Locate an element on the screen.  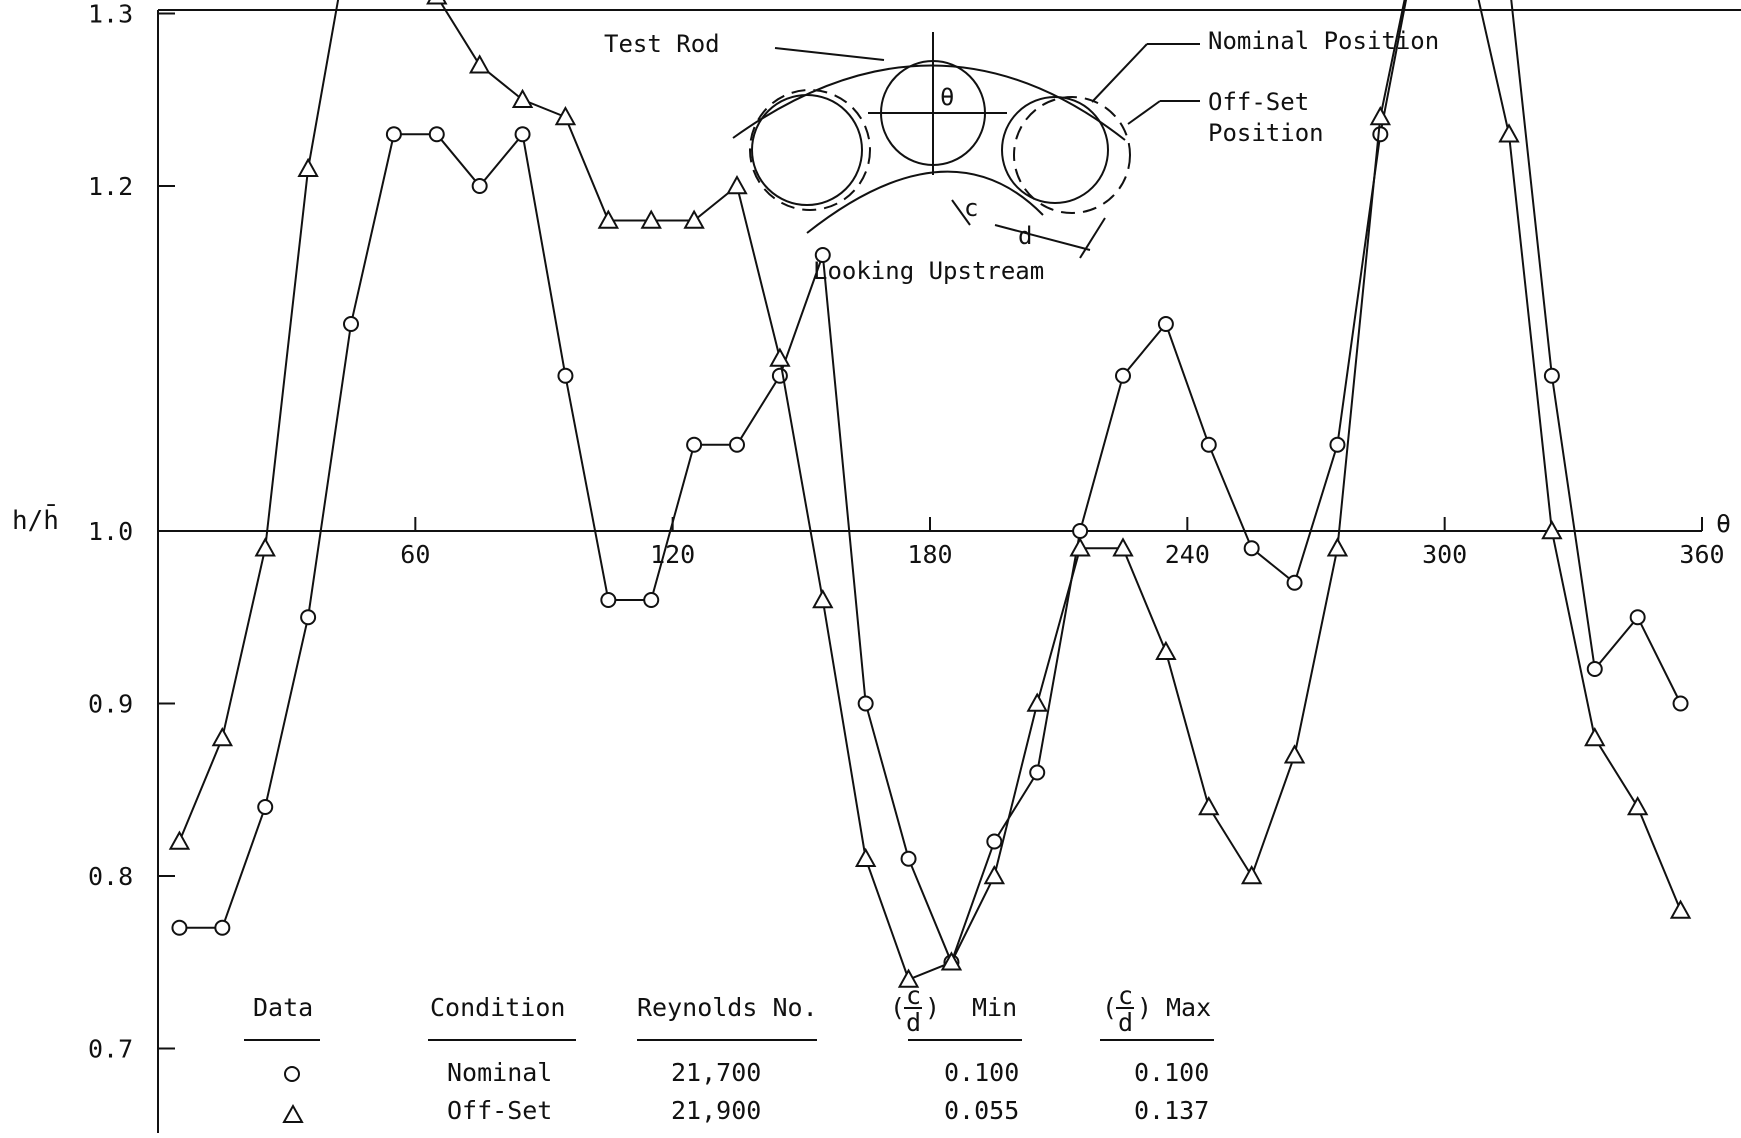
inner-arc is located at coordinates (925, 202).